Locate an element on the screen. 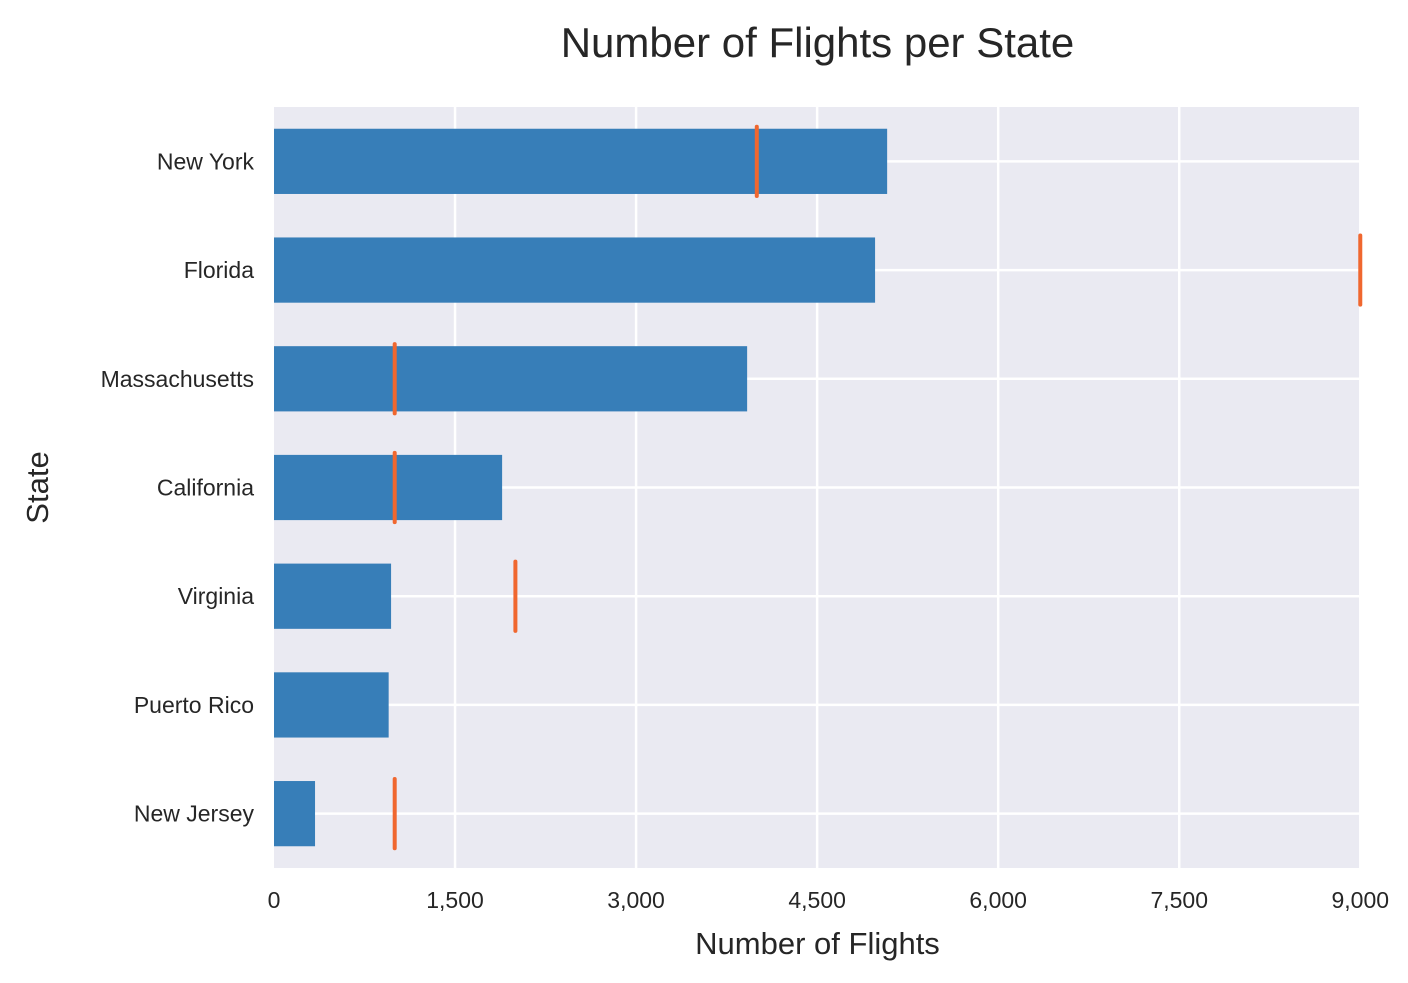 The image size is (1408, 983). chart-title: Number of Flights per State is located at coordinates (818, 42).